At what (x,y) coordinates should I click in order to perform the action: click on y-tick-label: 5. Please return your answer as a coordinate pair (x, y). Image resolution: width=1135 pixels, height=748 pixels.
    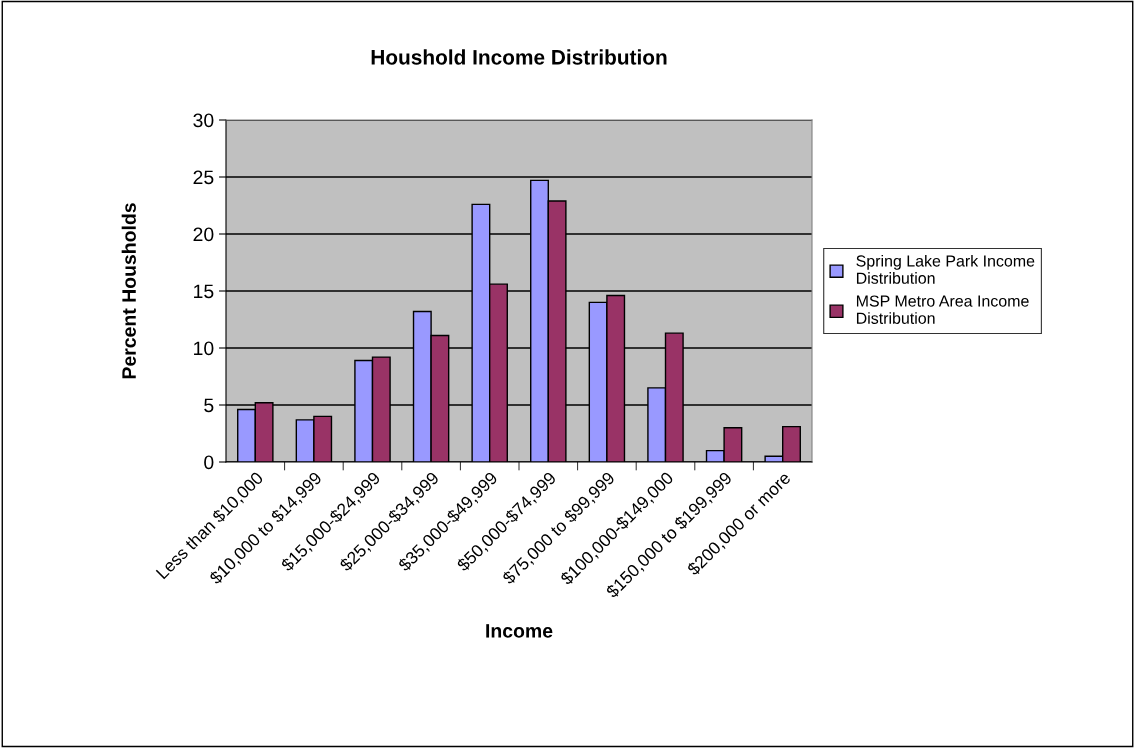
    Looking at the image, I should click on (209, 405).